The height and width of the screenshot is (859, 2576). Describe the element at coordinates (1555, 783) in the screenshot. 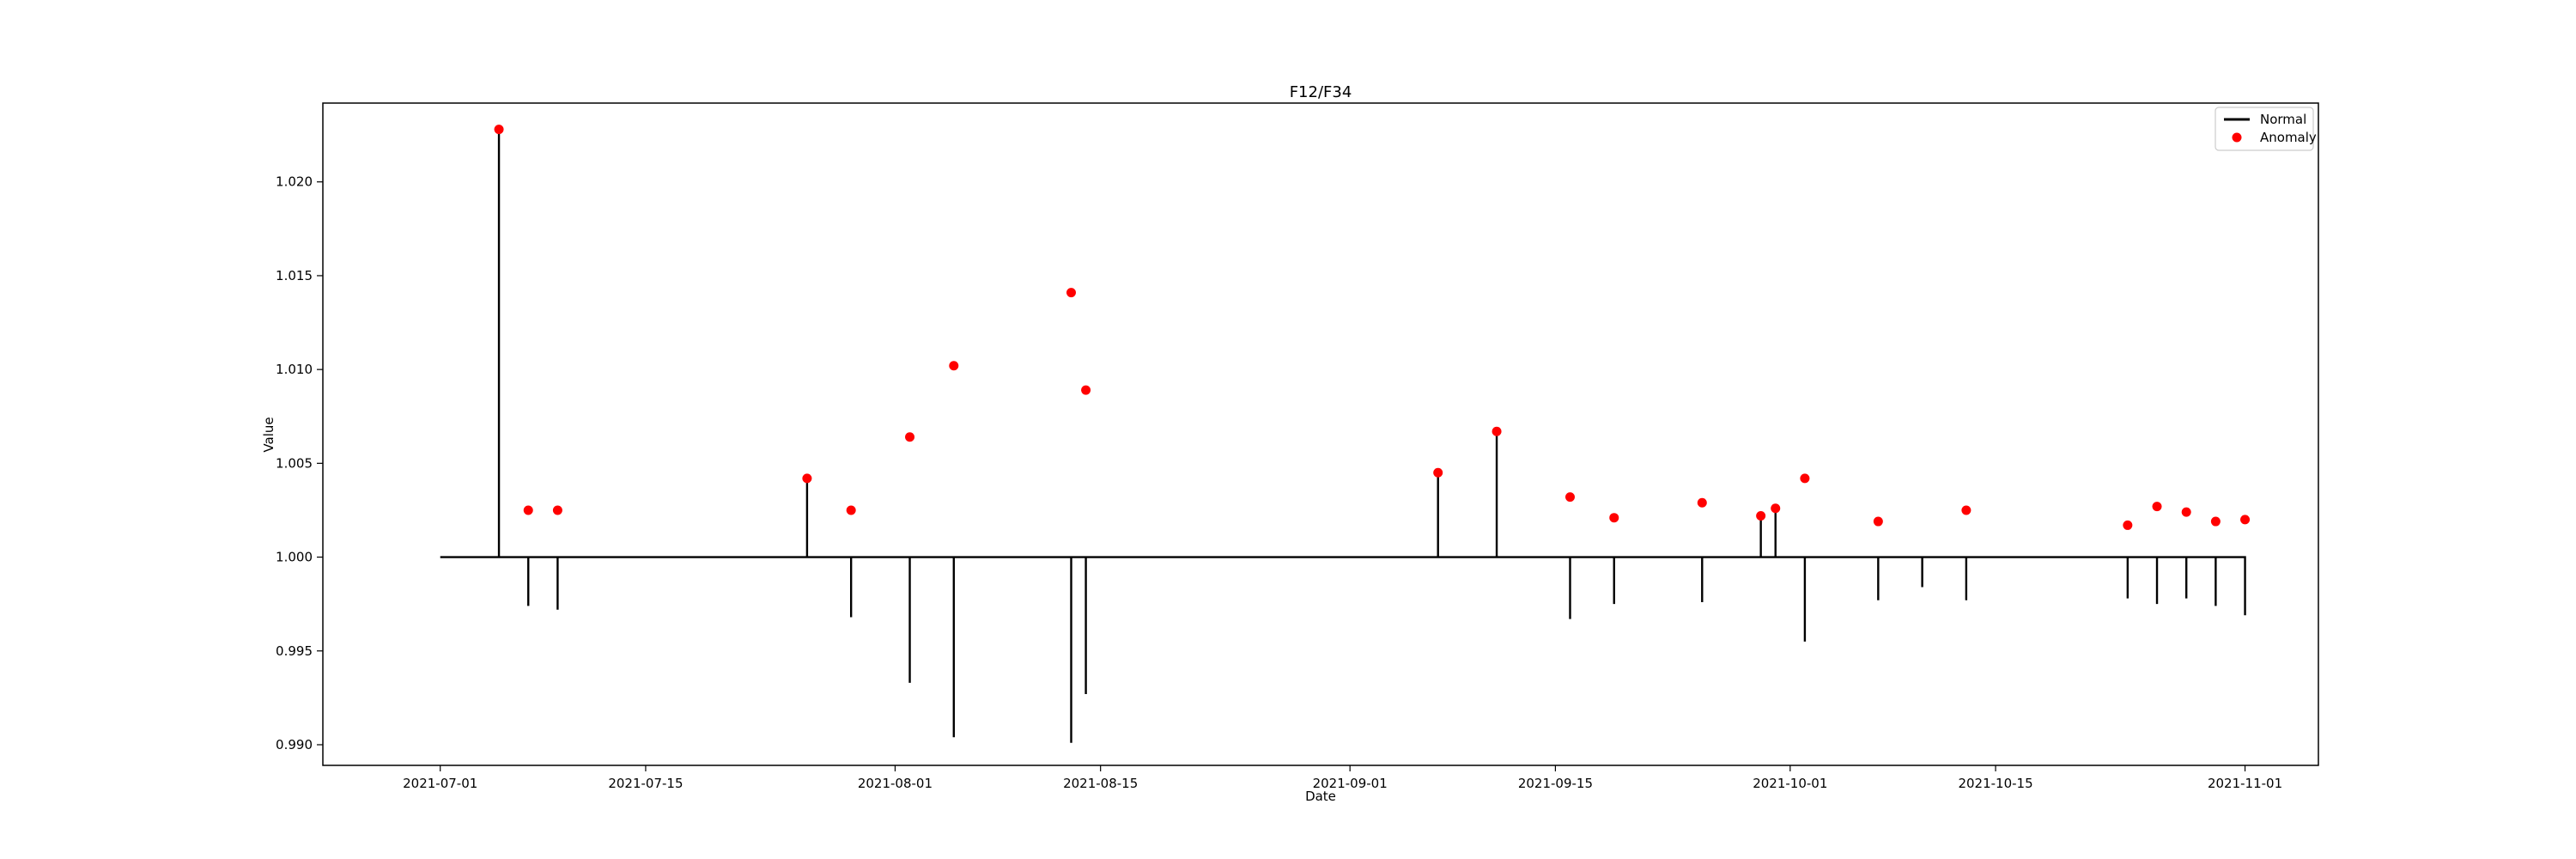

I see `x-tick-label: 2021-09-15` at that location.